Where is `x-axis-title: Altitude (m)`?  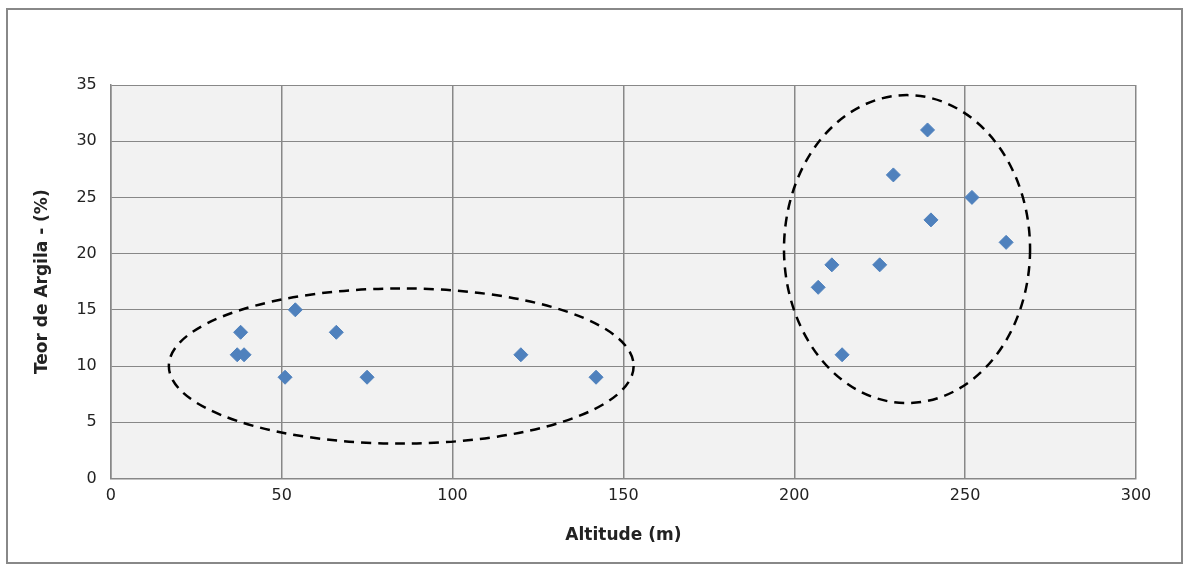 x-axis-title: Altitude (m) is located at coordinates (623, 534).